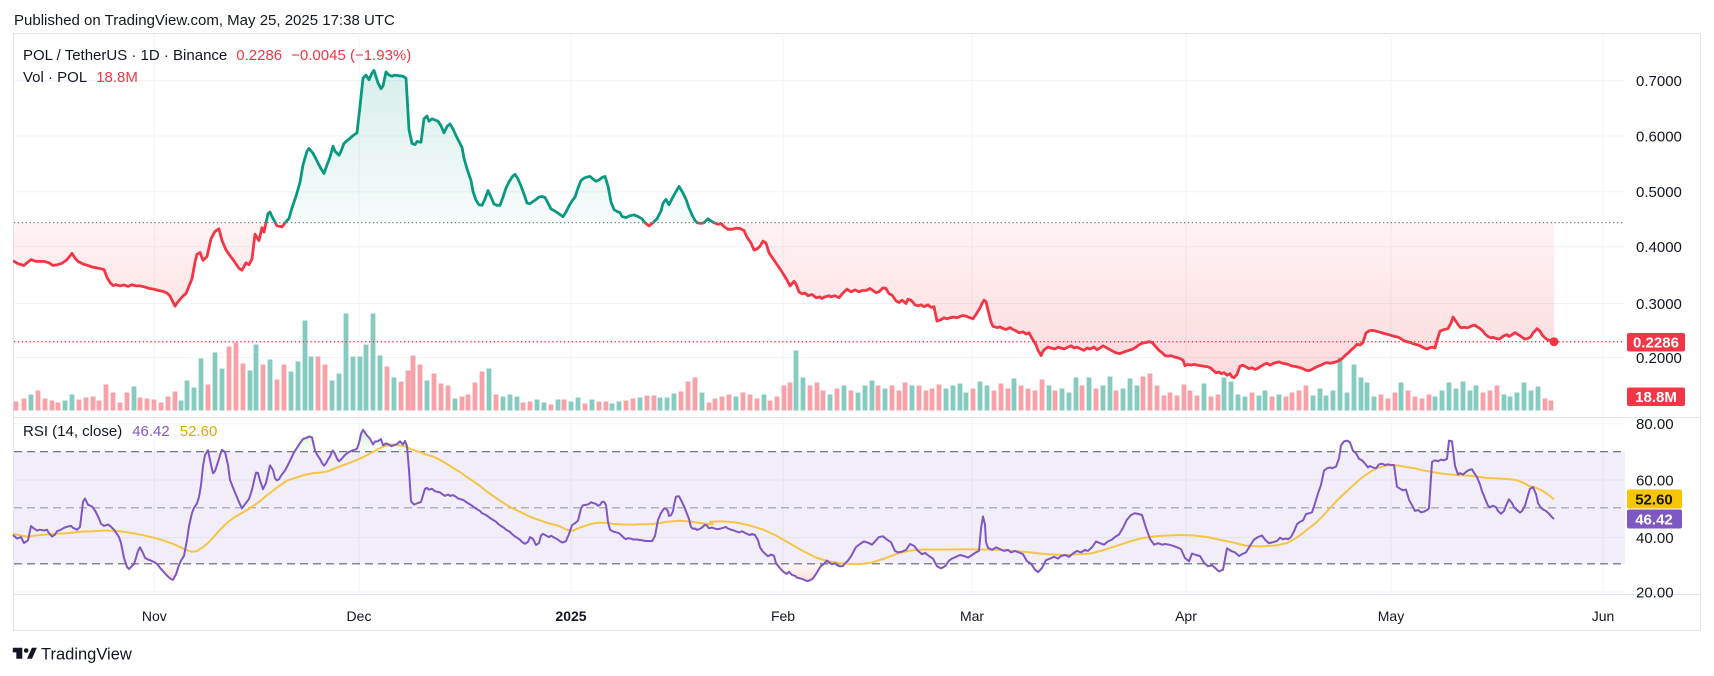 Image resolution: width=1714 pixels, height=676 pixels. What do you see at coordinates (1656, 397) in the screenshot?
I see `svg-text: 18.8M` at bounding box center [1656, 397].